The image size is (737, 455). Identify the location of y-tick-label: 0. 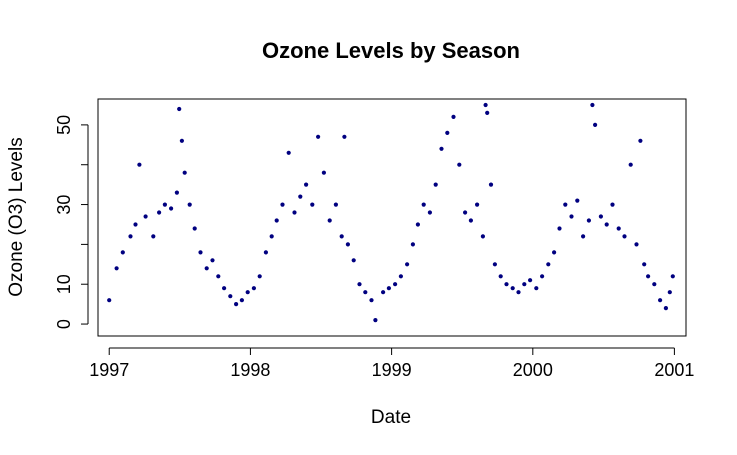
(64, 324).